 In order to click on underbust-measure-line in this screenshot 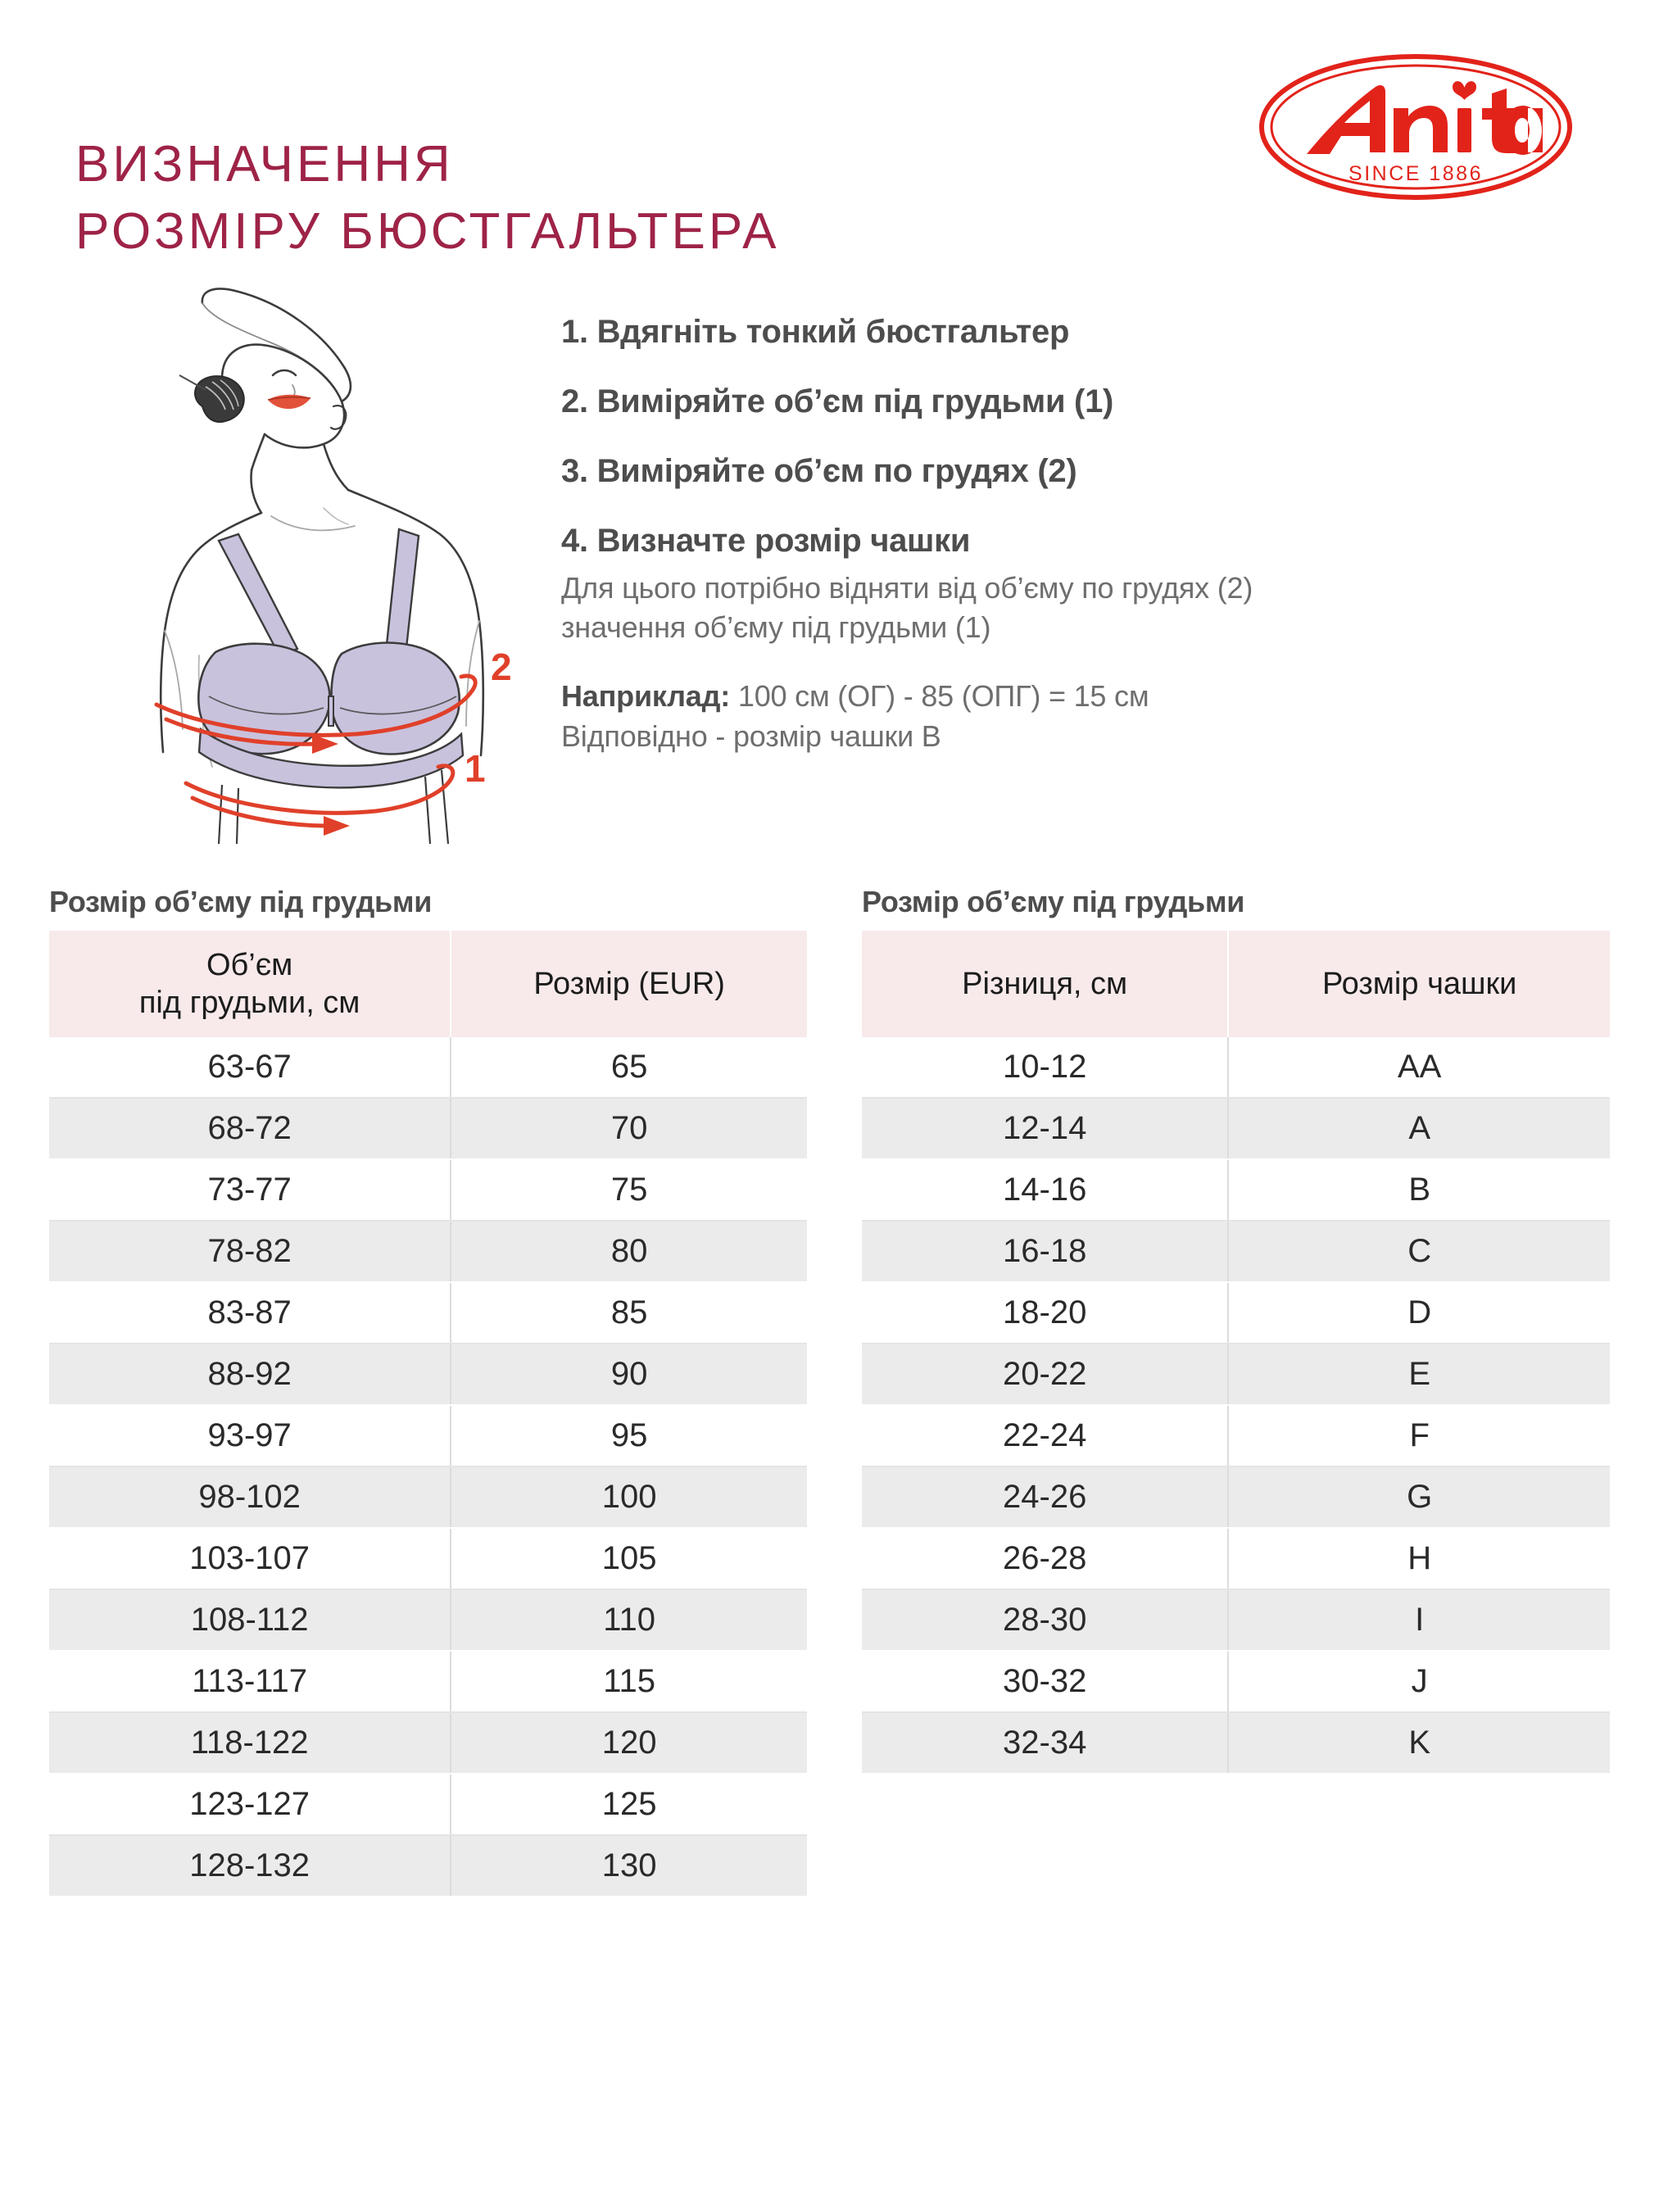, I will do `click(320, 800)`.